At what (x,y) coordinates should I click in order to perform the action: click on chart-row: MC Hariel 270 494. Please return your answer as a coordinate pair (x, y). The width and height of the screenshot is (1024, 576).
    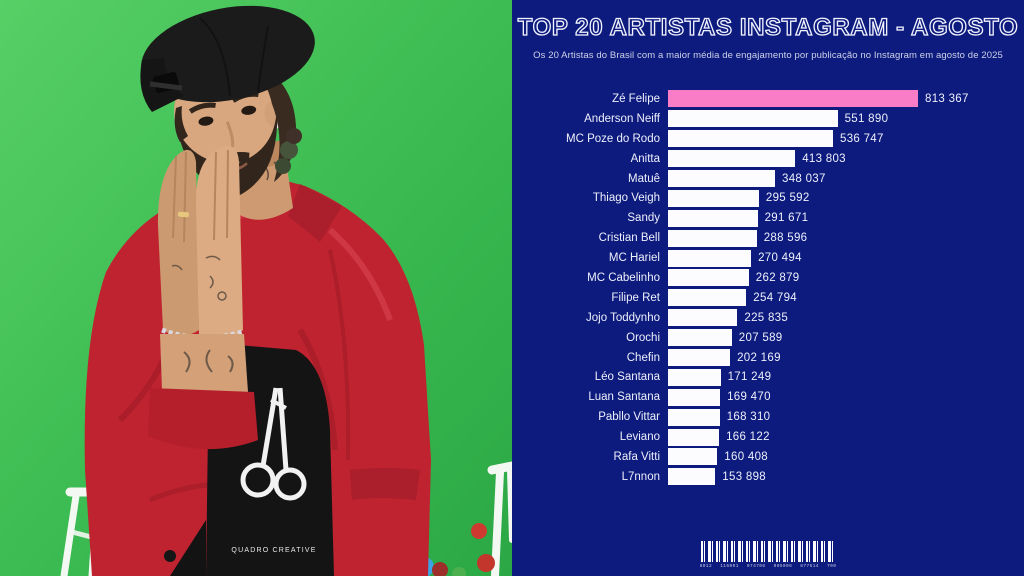
    Looking at the image, I should click on (768, 258).